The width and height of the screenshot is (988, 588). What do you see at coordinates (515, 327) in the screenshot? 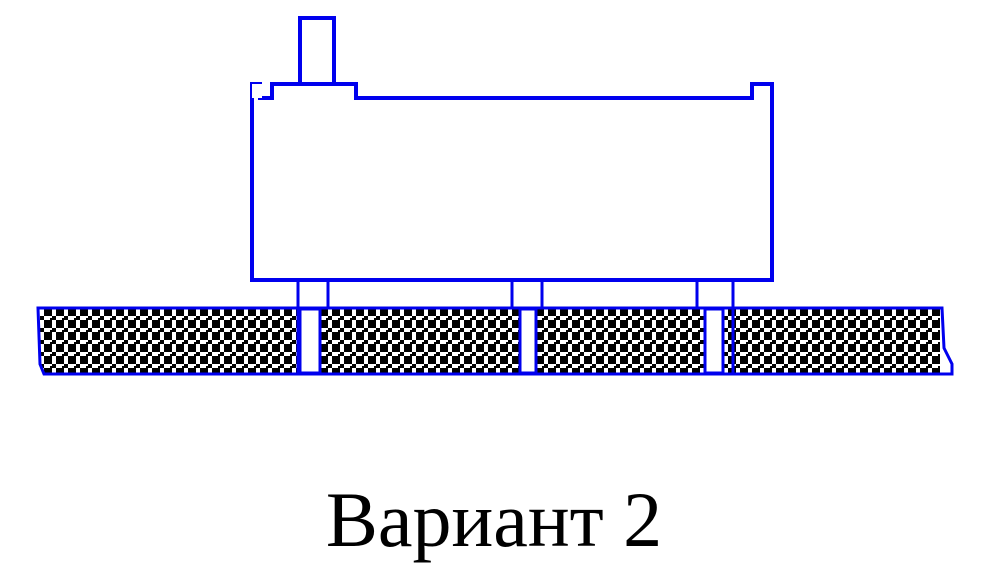
I see `component-leads` at bounding box center [515, 327].